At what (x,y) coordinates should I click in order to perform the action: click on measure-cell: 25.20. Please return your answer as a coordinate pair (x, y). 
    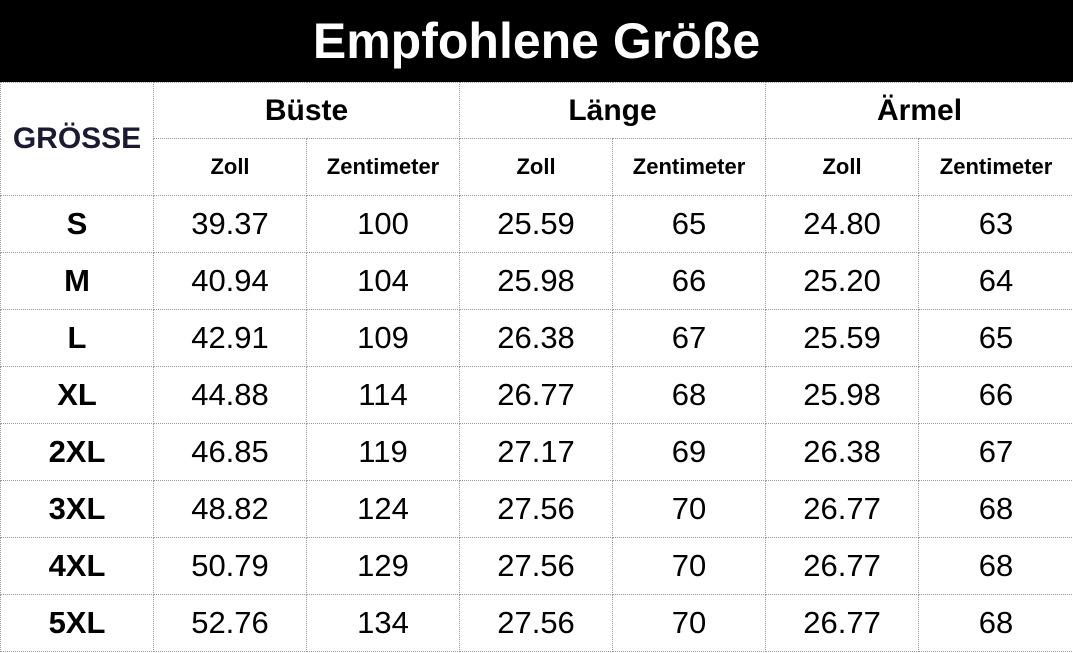
    Looking at the image, I should click on (842, 281).